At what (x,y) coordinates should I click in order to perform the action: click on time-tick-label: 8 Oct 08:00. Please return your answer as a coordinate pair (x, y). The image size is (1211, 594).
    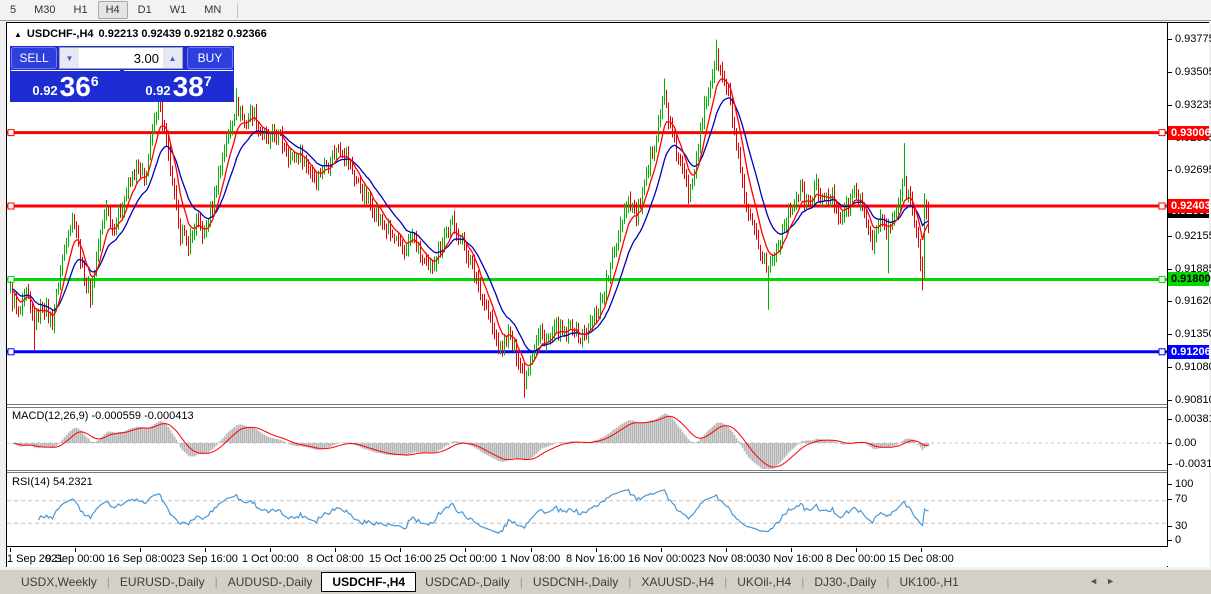
    Looking at the image, I should click on (335, 559).